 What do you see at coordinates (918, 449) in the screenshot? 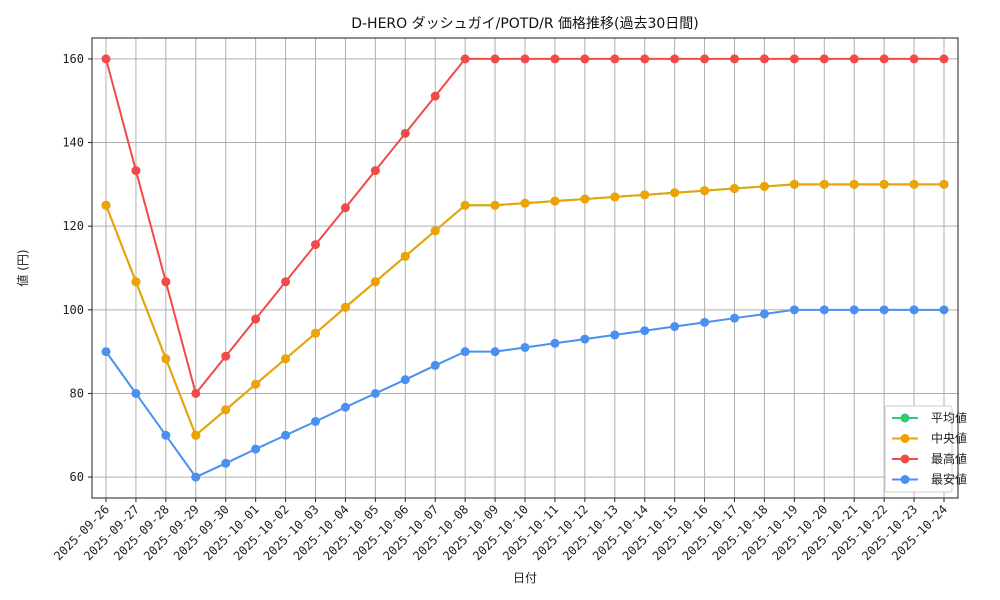
I see `legend-box` at bounding box center [918, 449].